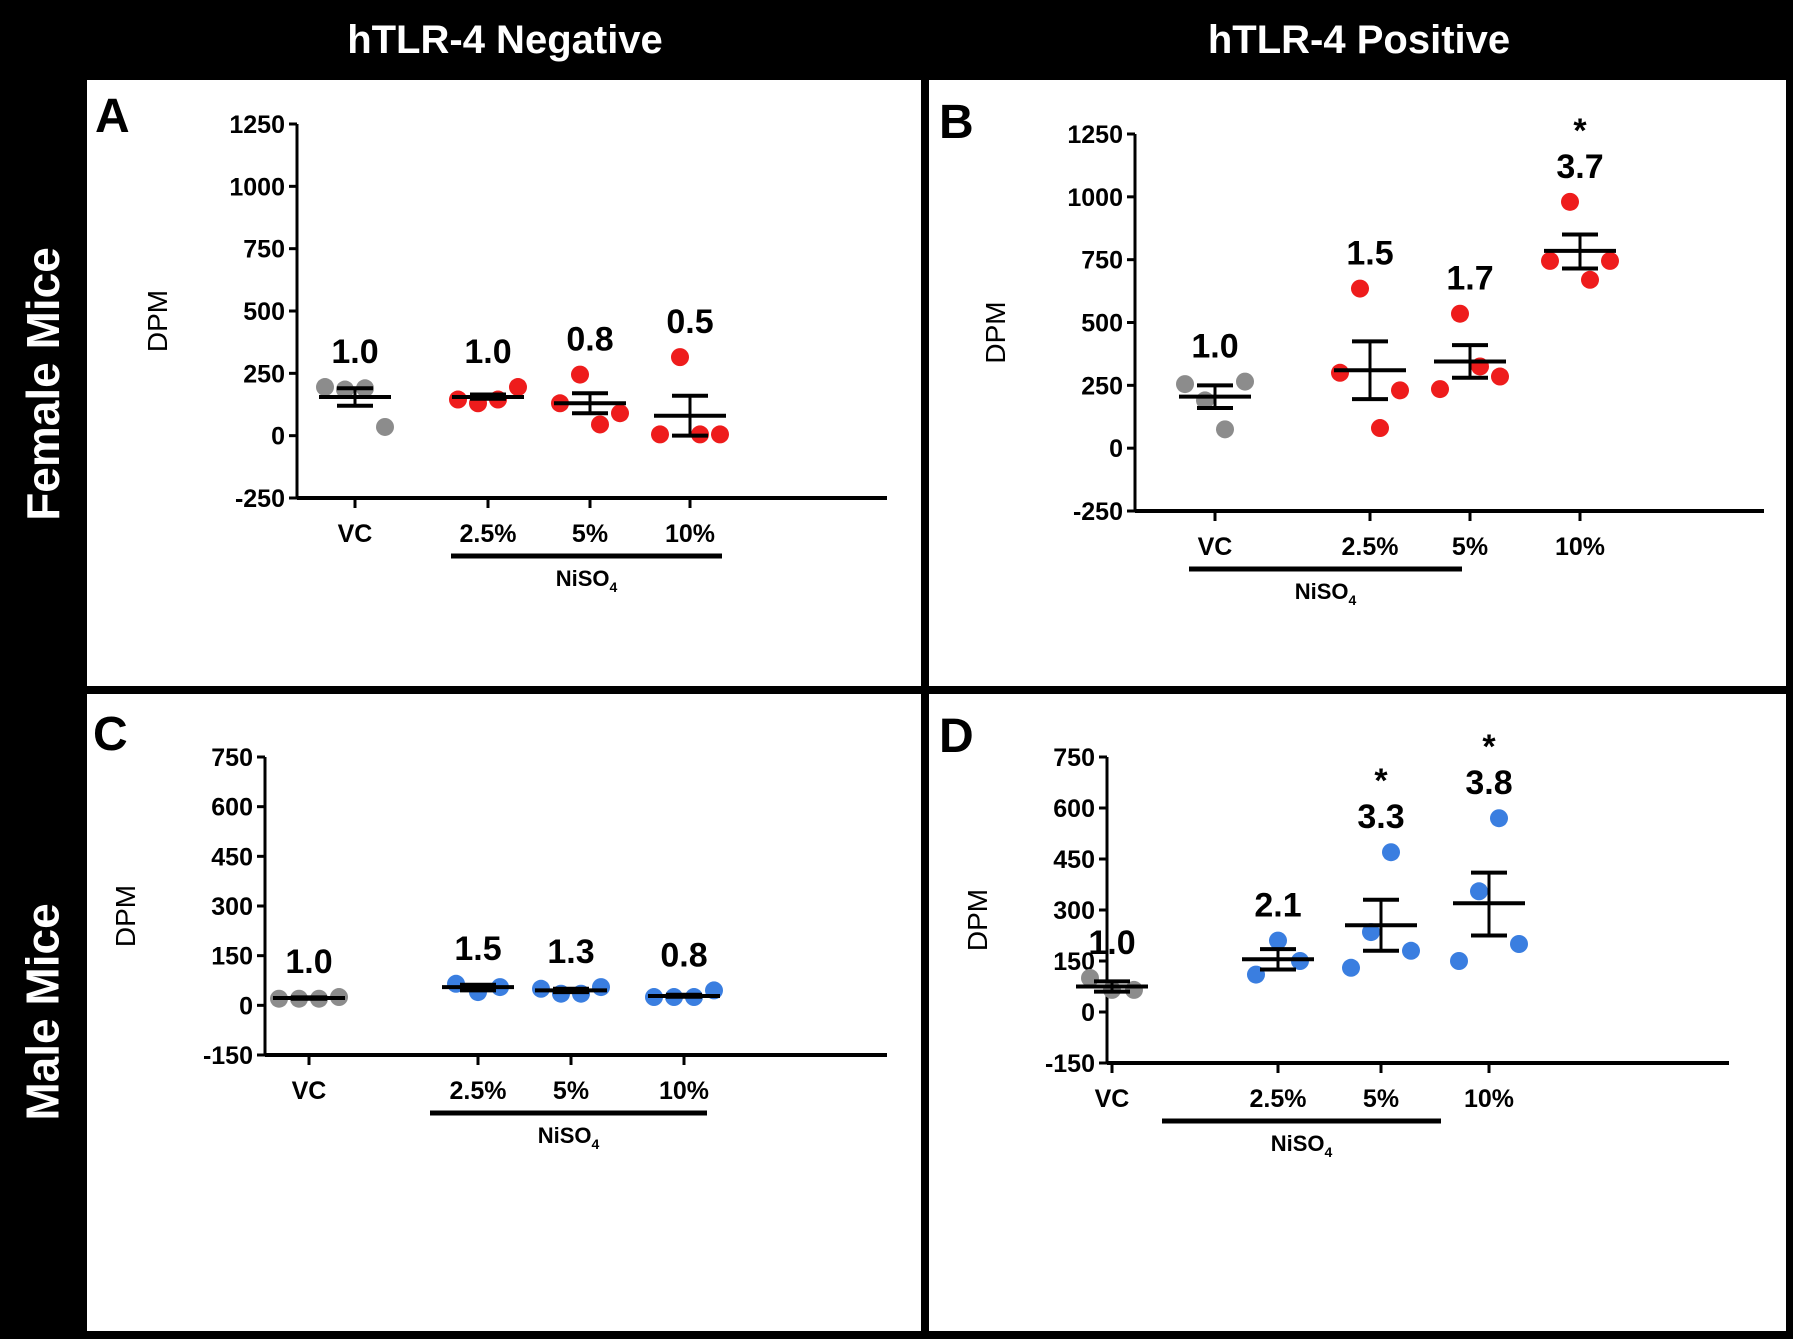 The width and height of the screenshot is (1793, 1339). I want to click on row-header-female: Female Mice, so click(42, 384).